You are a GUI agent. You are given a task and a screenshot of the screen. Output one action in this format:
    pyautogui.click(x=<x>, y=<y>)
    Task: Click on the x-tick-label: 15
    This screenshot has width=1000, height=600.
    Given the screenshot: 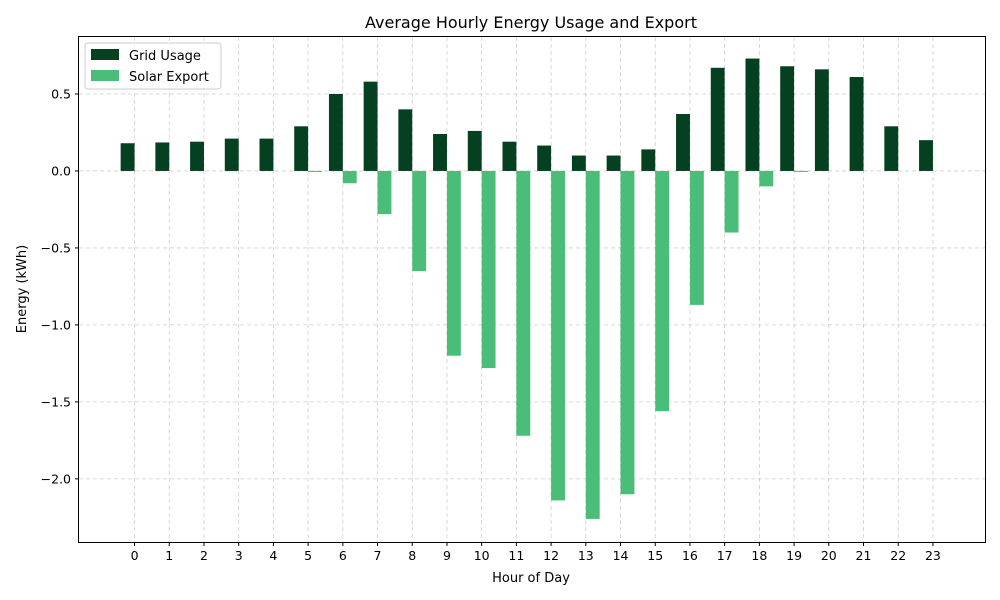 What is the action you would take?
    pyautogui.click(x=655, y=555)
    